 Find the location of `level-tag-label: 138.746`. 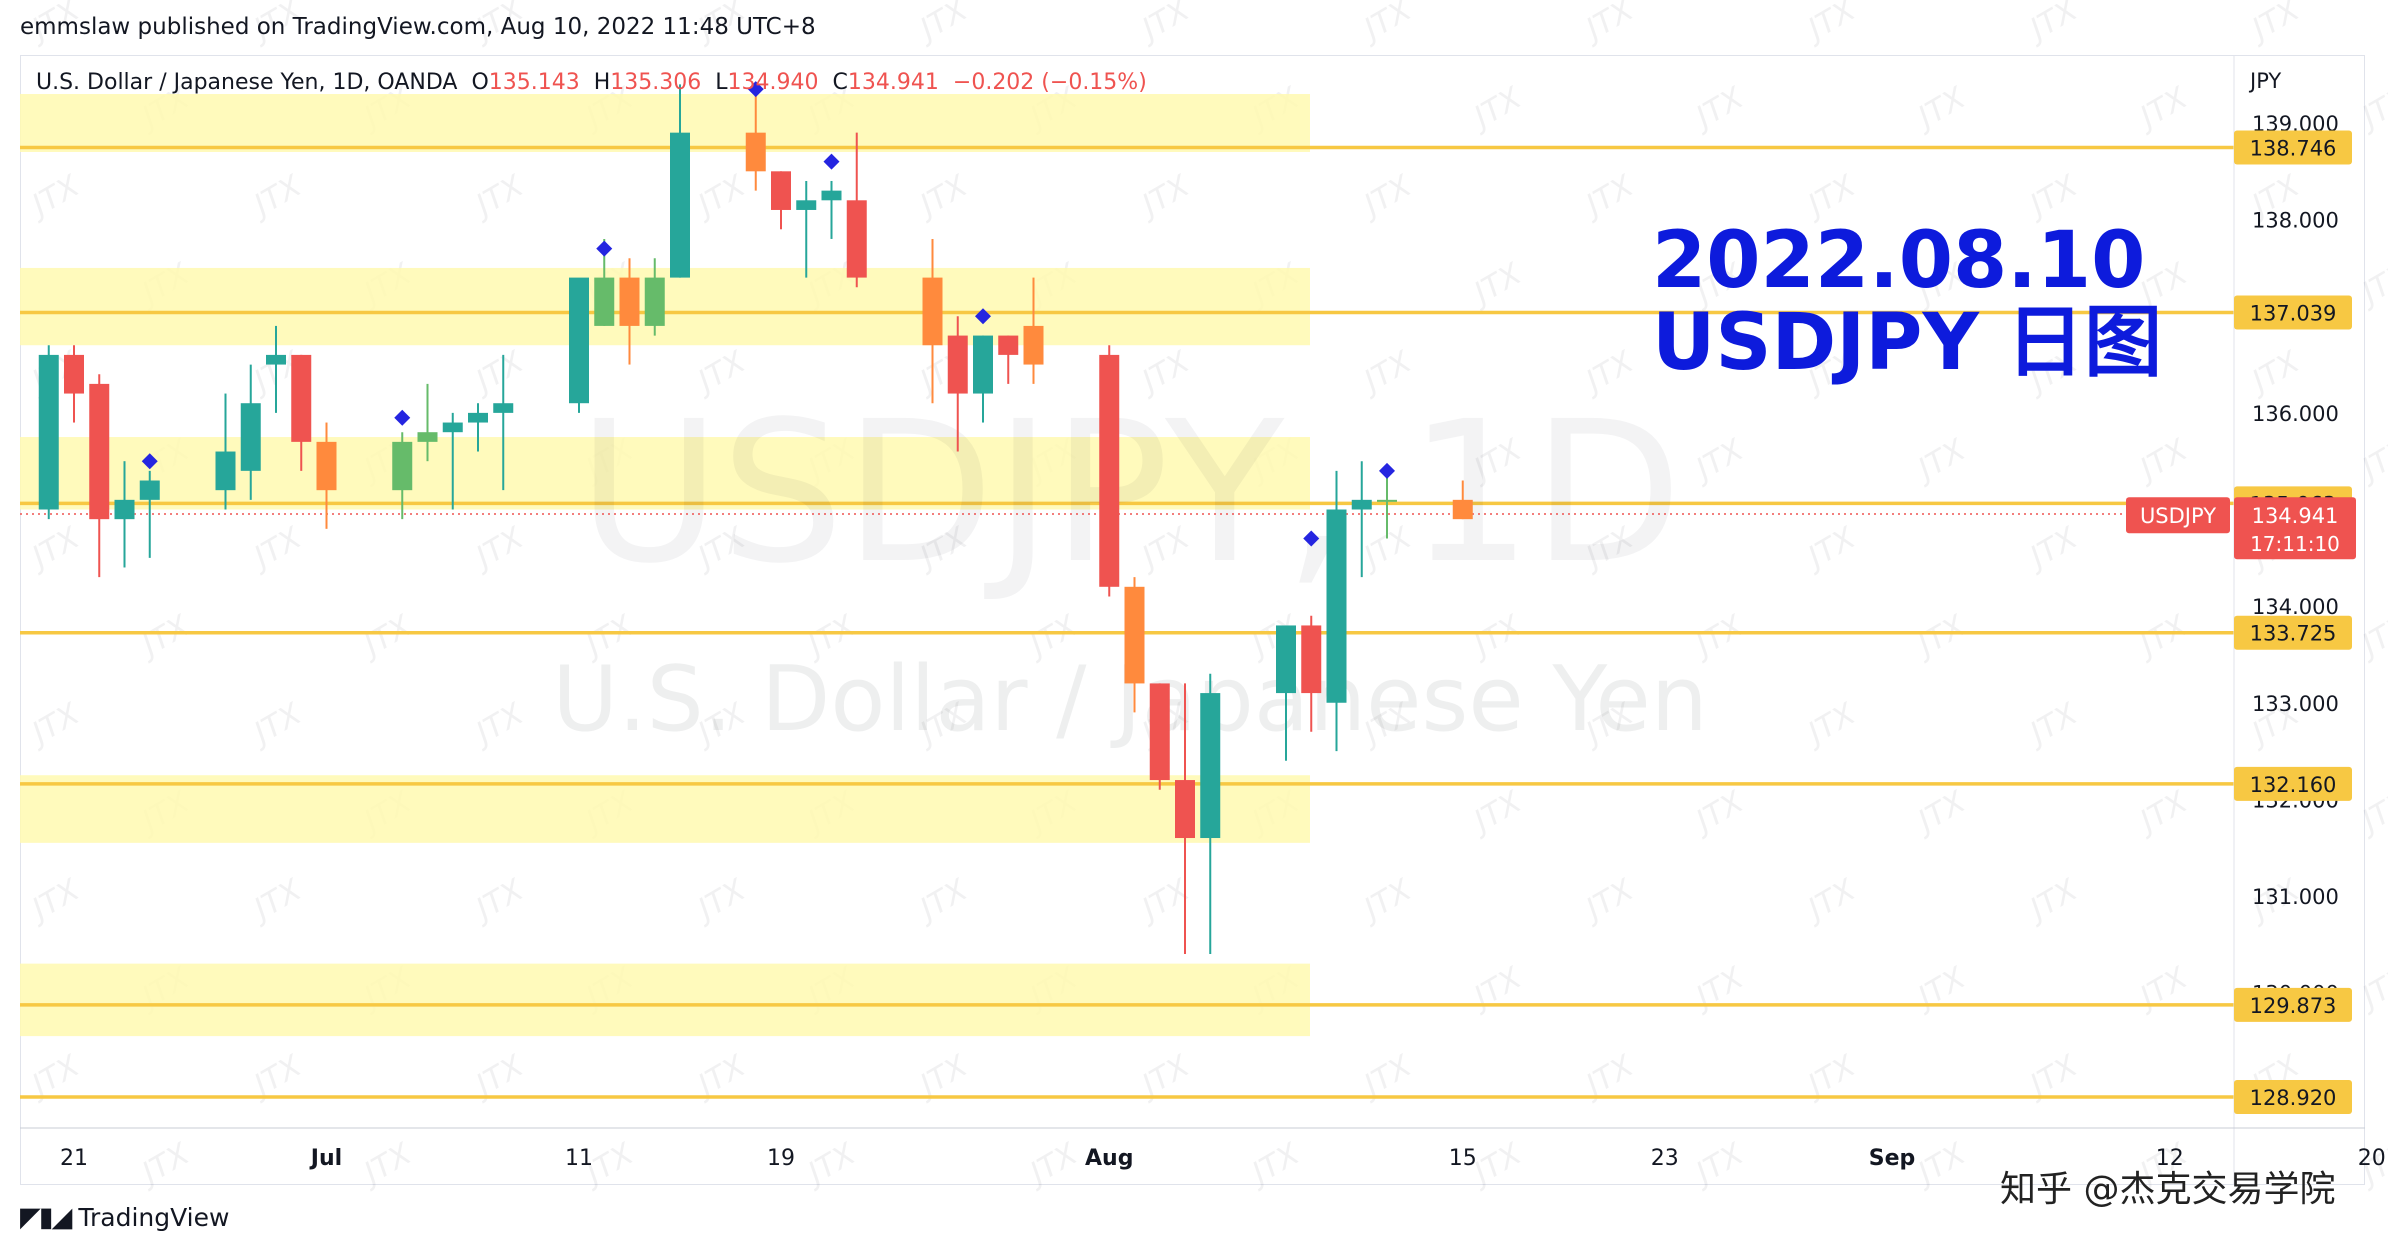

level-tag-label: 138.746 is located at coordinates (2293, 149).